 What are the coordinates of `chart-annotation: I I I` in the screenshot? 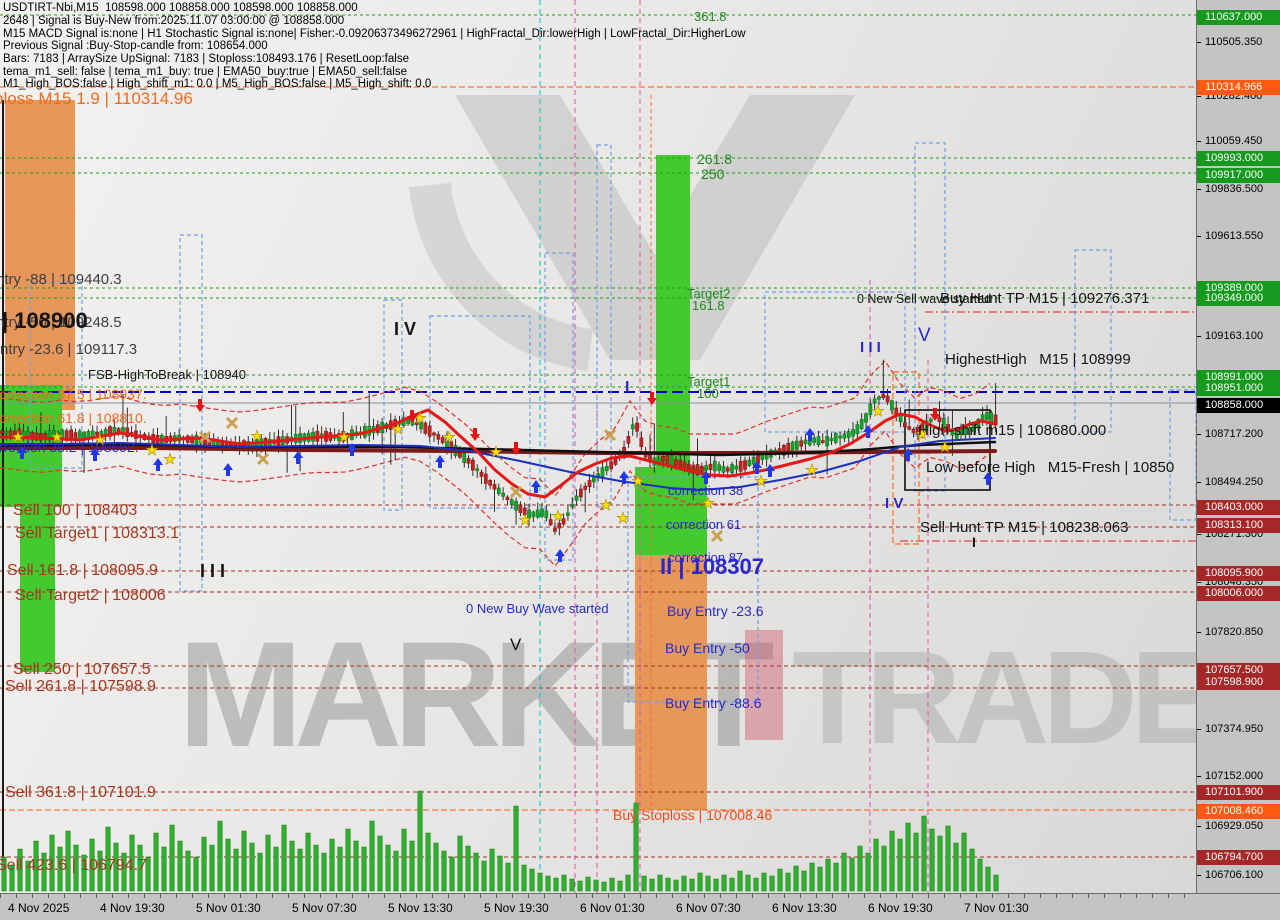 It's located at (213, 571).